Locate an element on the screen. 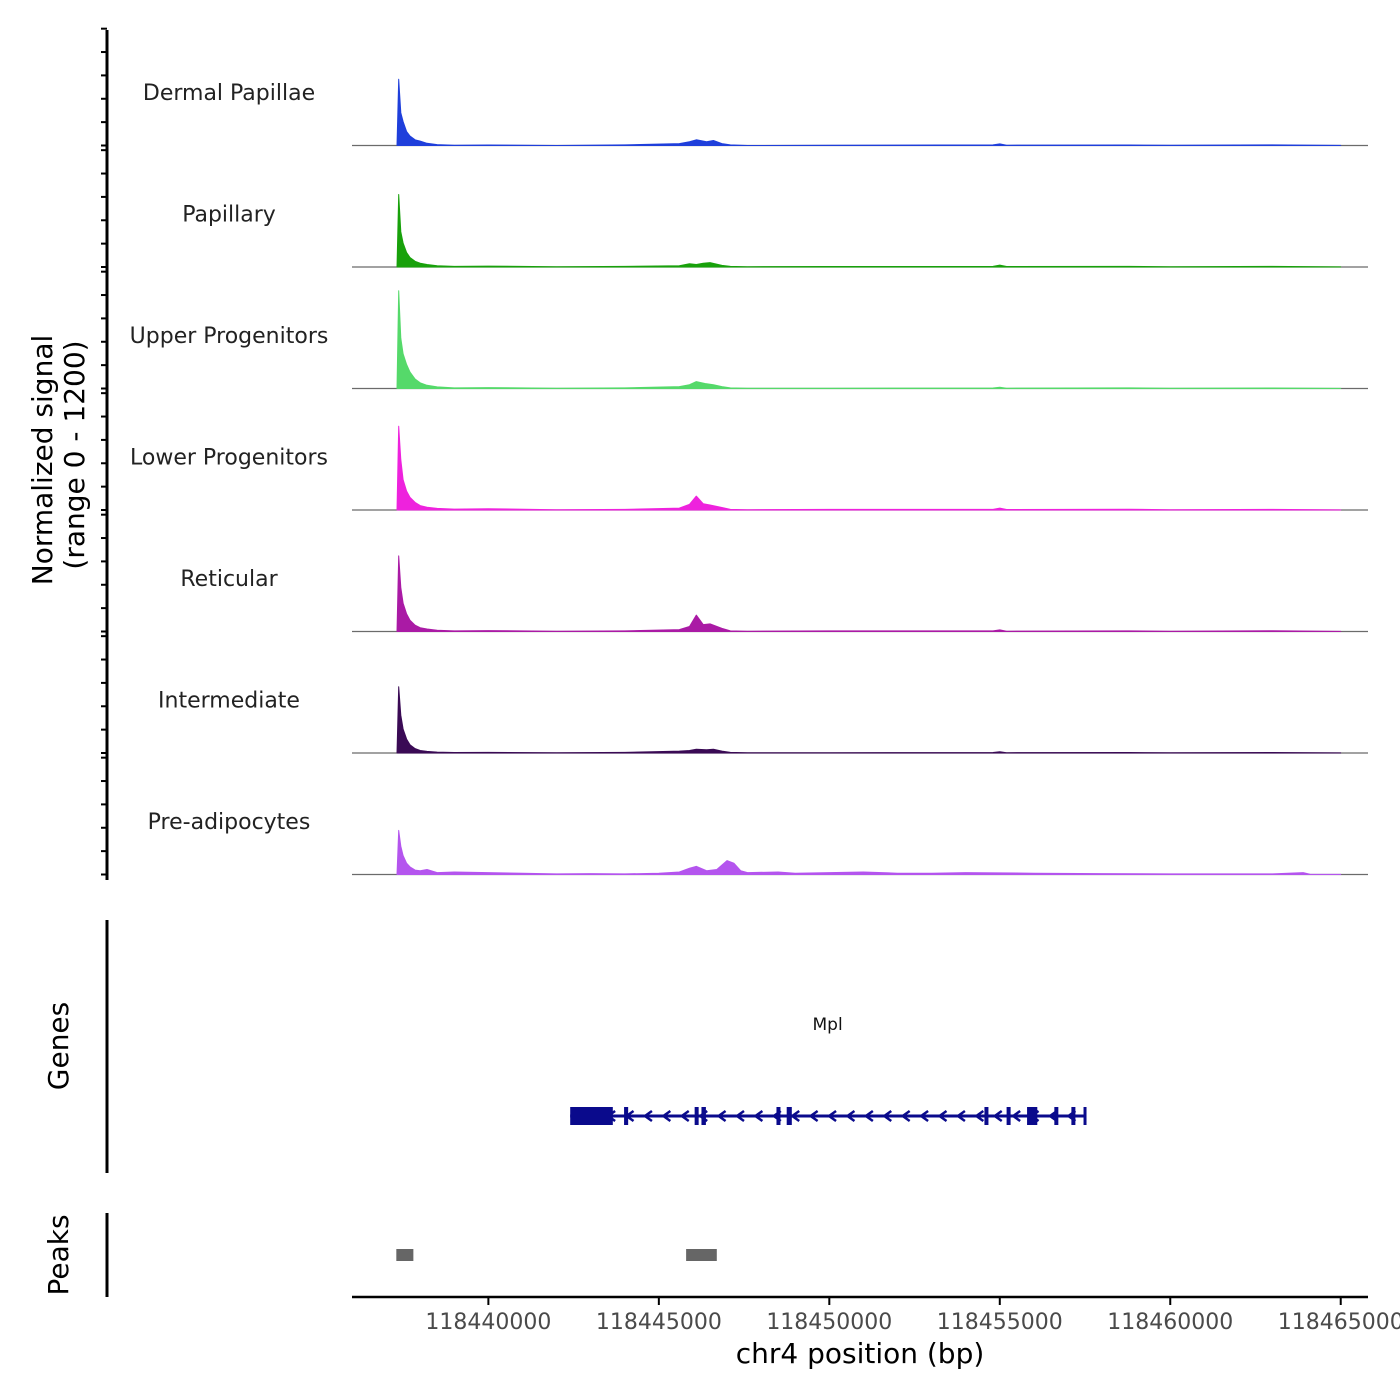 Image resolution: width=1400 pixels, height=1400 pixels. x-tick-label: 118440000 is located at coordinates (488, 1322).